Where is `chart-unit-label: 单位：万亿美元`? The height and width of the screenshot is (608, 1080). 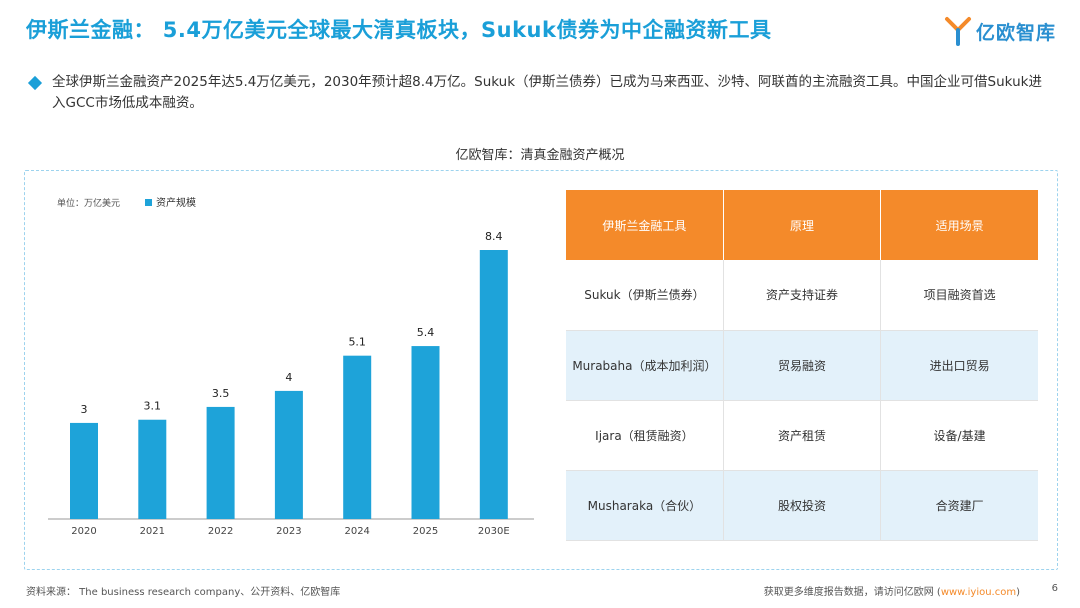 chart-unit-label: 单位：万亿美元 is located at coordinates (88, 203).